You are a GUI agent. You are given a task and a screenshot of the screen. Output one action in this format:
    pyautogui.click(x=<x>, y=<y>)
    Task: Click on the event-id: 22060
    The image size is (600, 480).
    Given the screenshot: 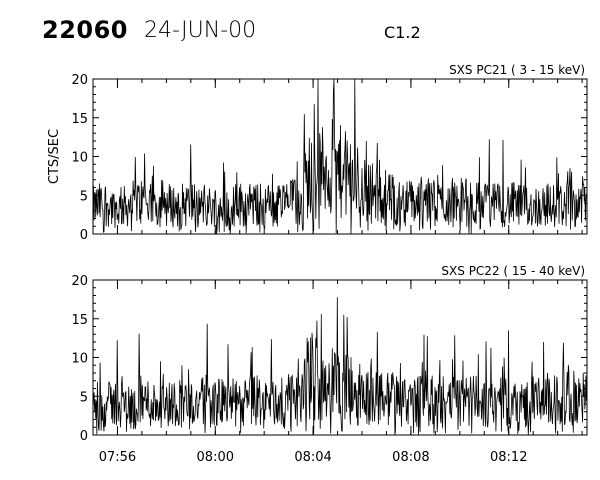 What is the action you would take?
    pyautogui.click(x=85, y=30)
    